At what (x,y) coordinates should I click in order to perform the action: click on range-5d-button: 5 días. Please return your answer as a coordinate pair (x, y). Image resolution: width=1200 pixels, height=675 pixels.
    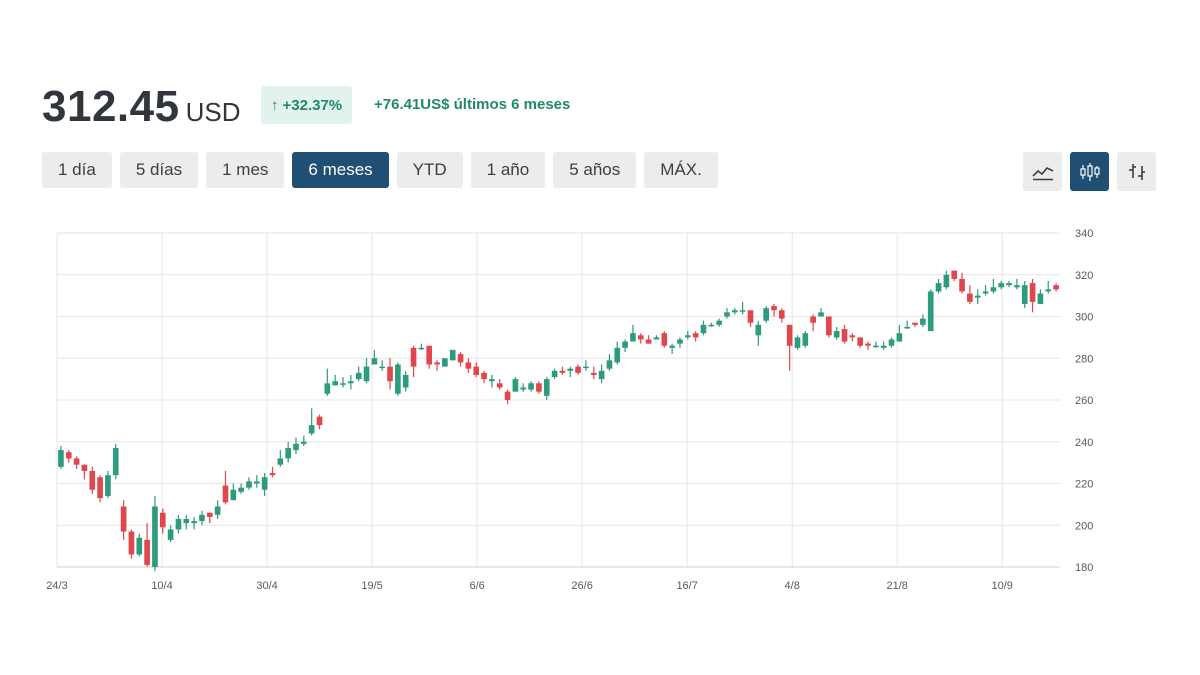
    Looking at the image, I should click on (159, 170).